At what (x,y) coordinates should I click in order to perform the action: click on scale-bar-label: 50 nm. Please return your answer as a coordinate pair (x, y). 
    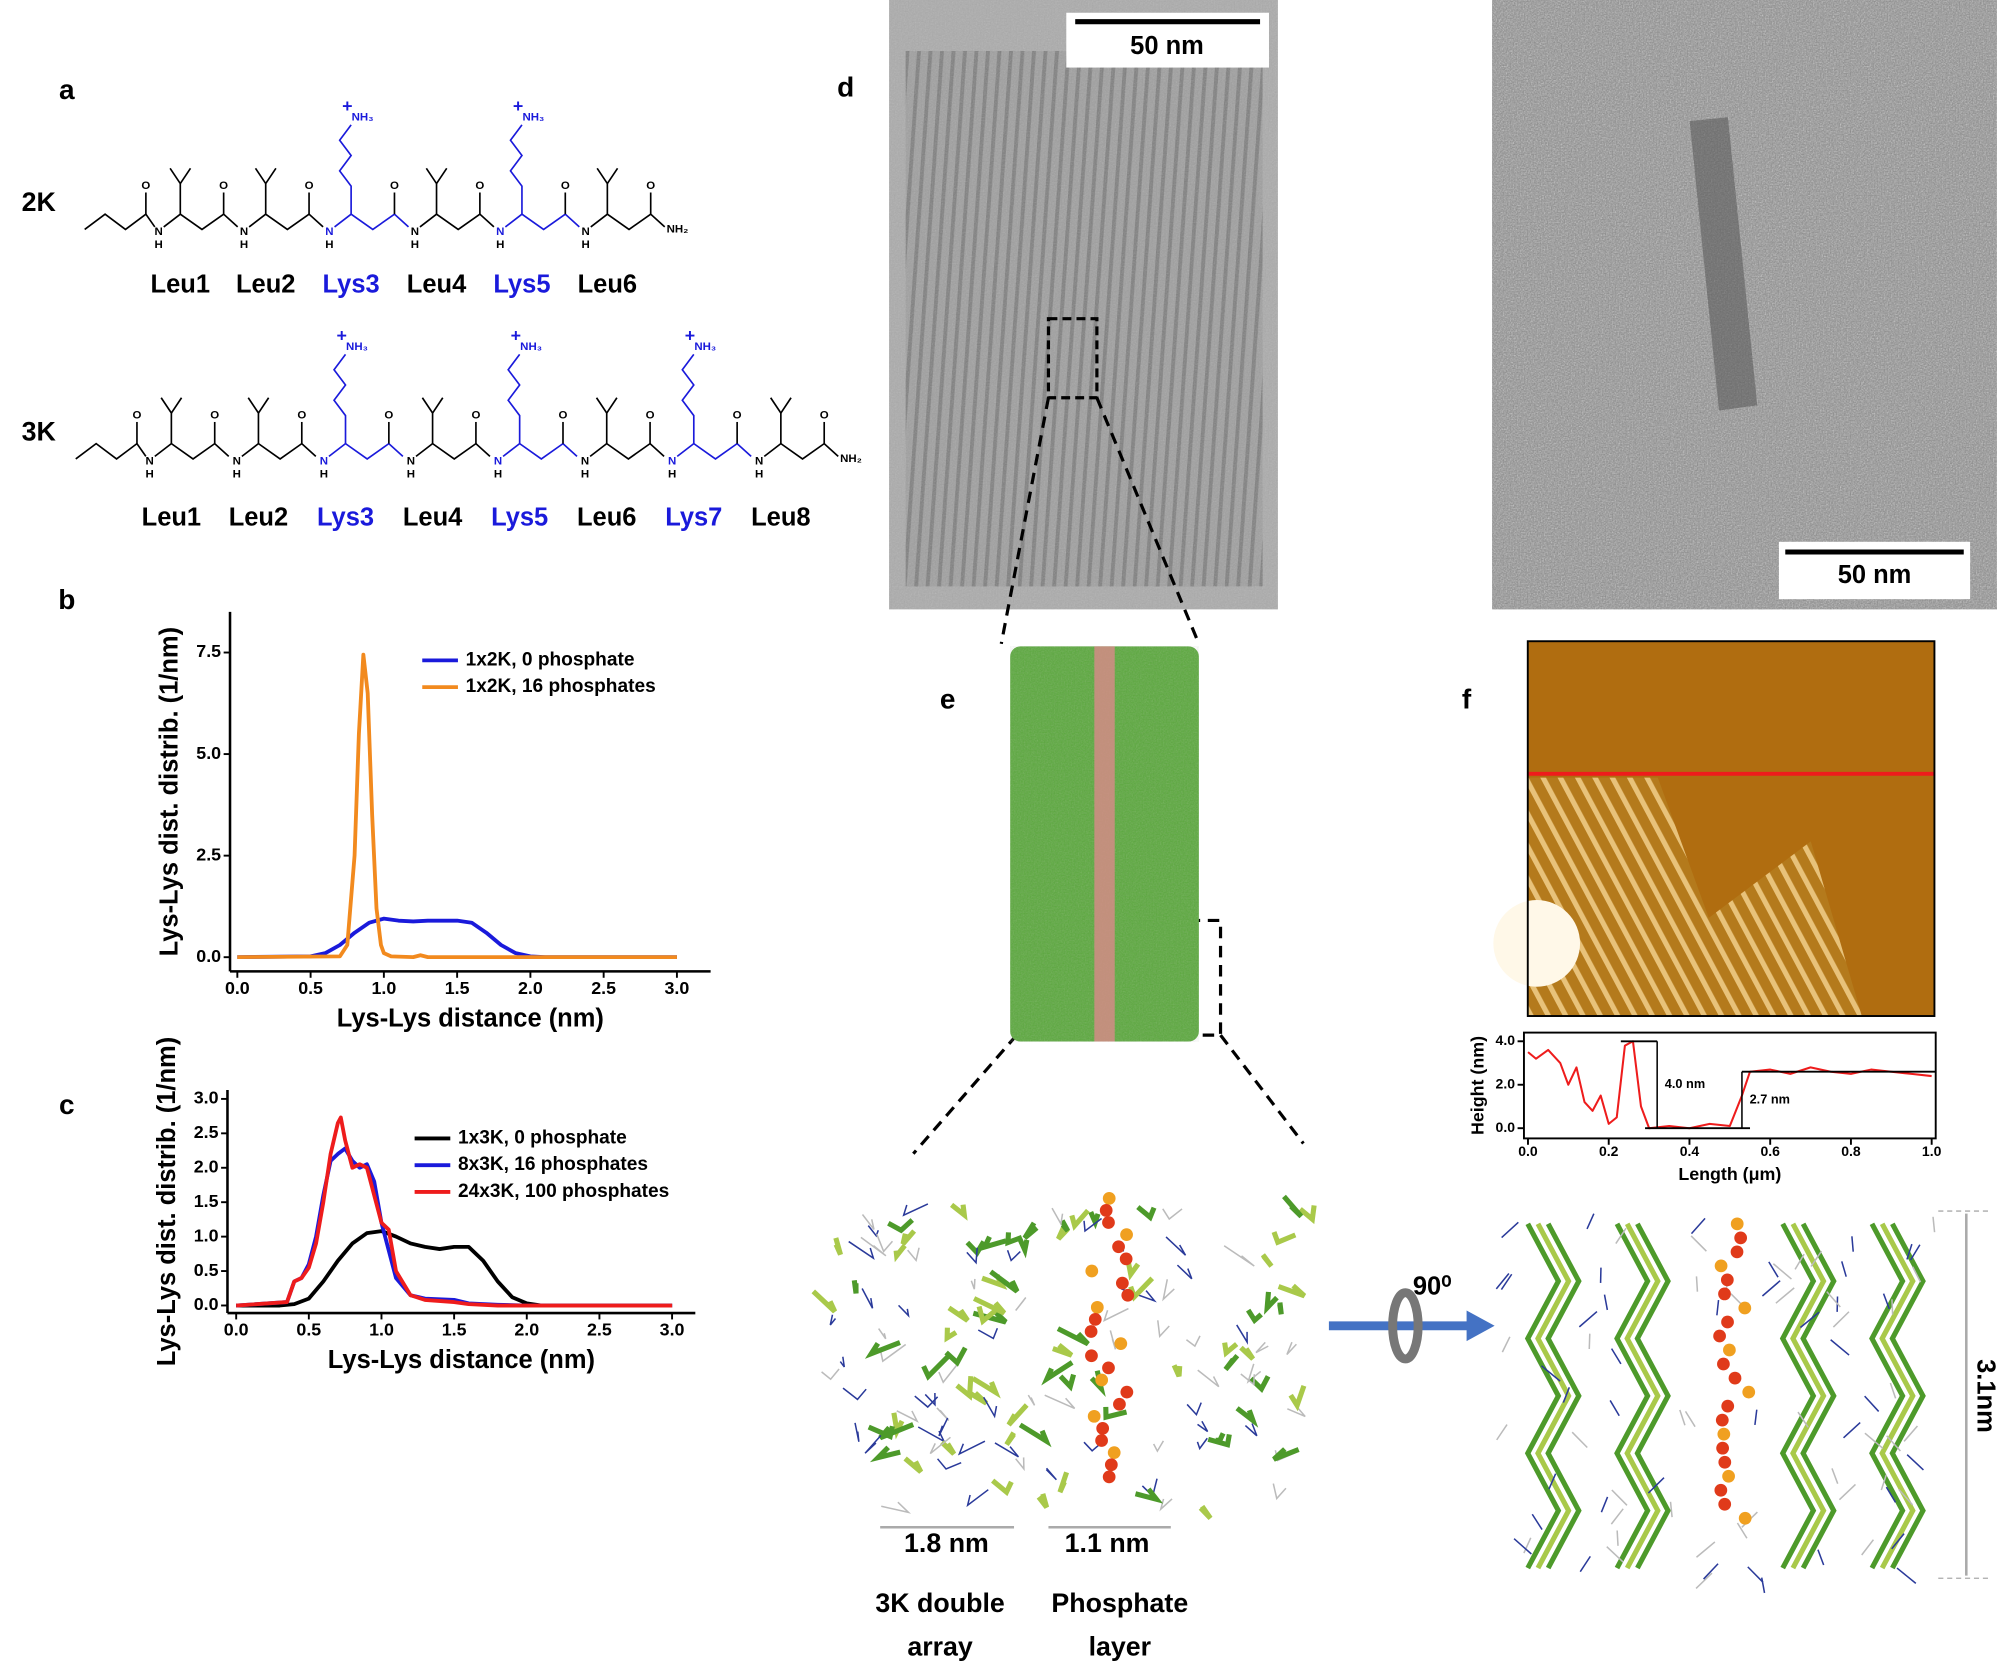
    Looking at the image, I should click on (1875, 575).